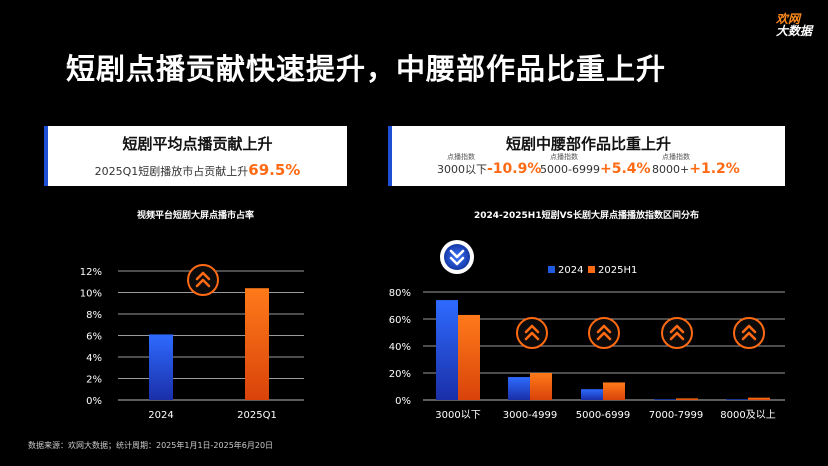  What do you see at coordinates (737, 399) in the screenshot?
I see `bar-2024-8000及以上` at bounding box center [737, 399].